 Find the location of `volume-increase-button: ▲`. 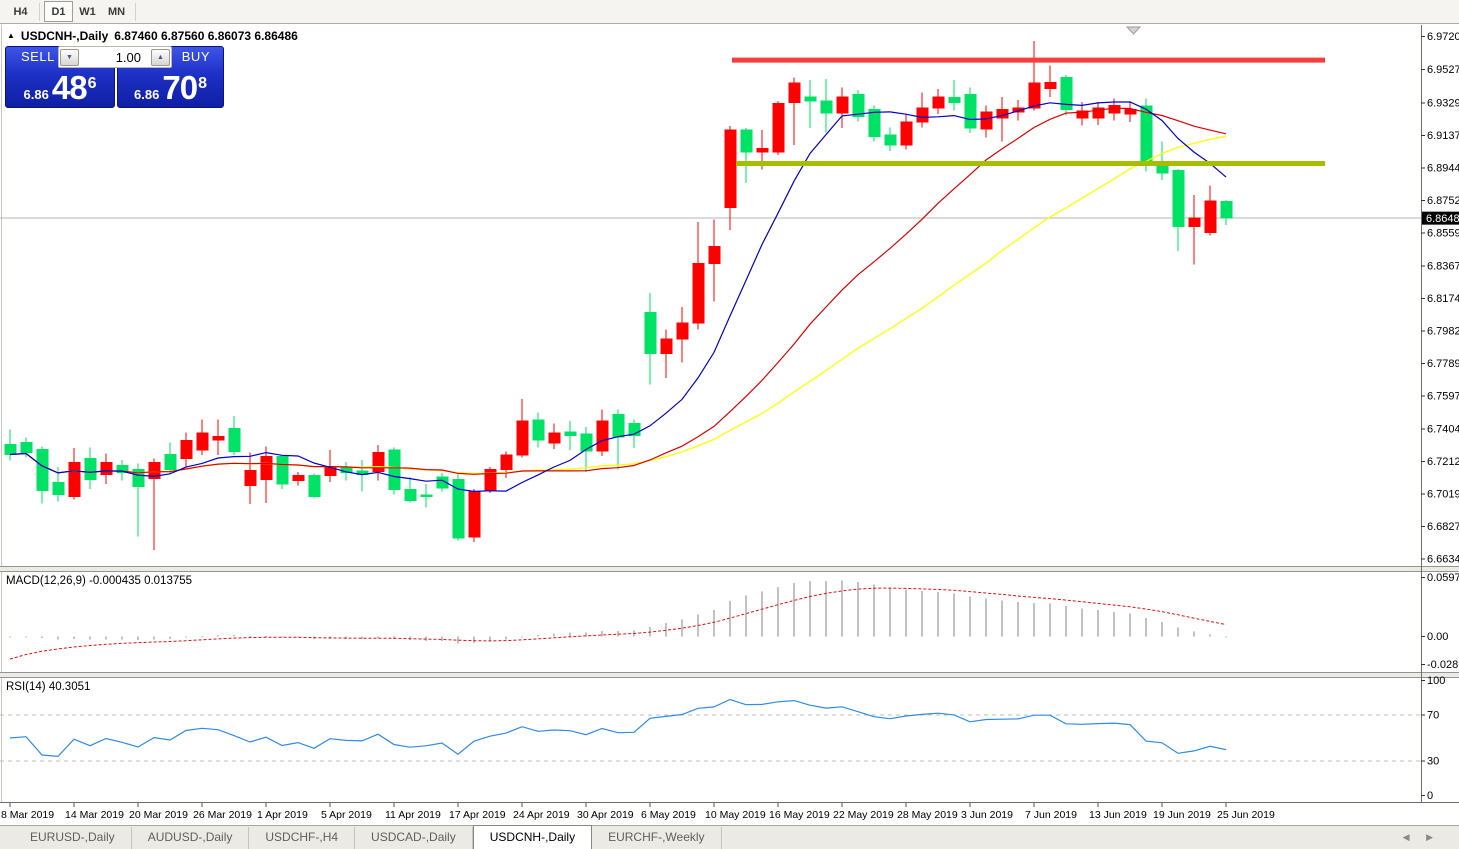

volume-increase-button: ▲ is located at coordinates (160, 57).